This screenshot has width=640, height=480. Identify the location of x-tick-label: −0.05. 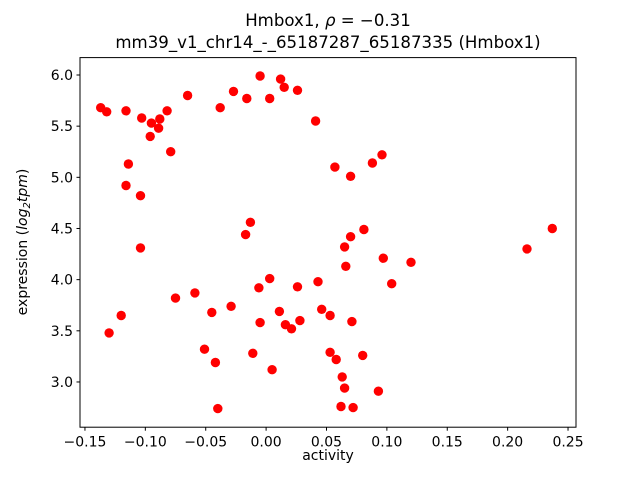
(205, 443).